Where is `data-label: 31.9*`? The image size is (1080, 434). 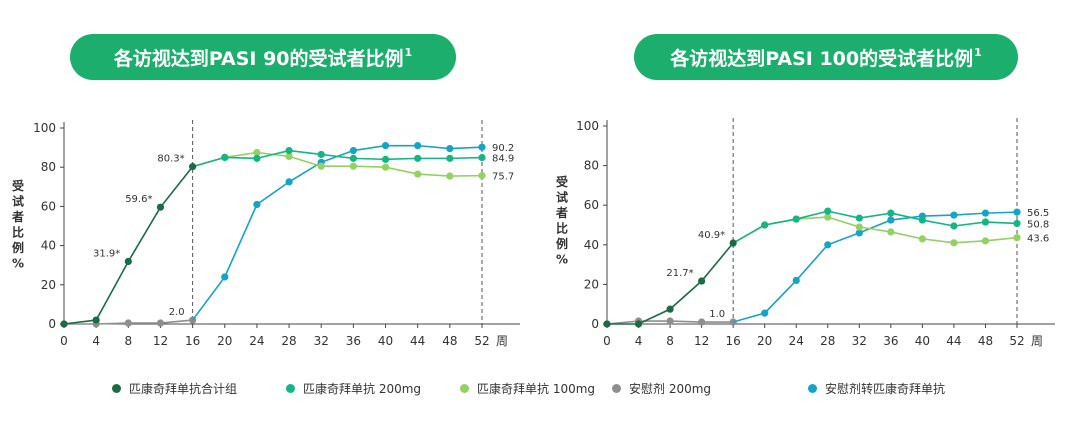
data-label: 31.9* is located at coordinates (106, 253).